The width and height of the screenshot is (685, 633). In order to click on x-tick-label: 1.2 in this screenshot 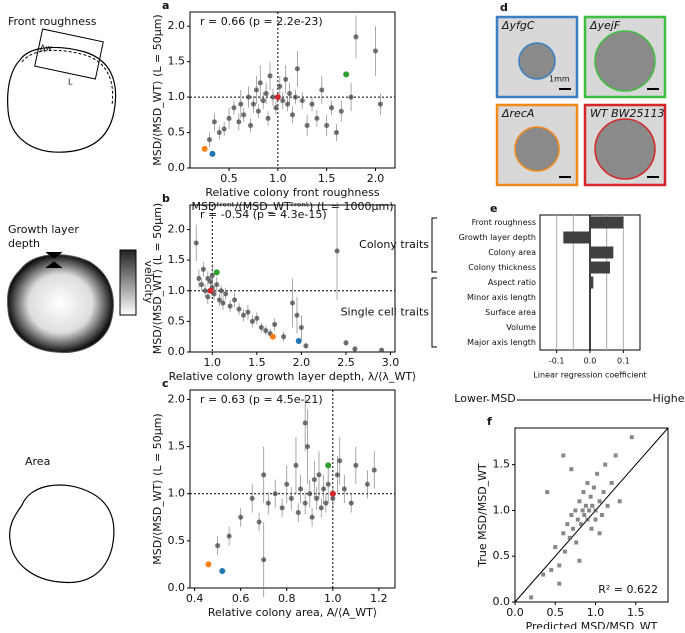, I will do `click(379, 598)`.